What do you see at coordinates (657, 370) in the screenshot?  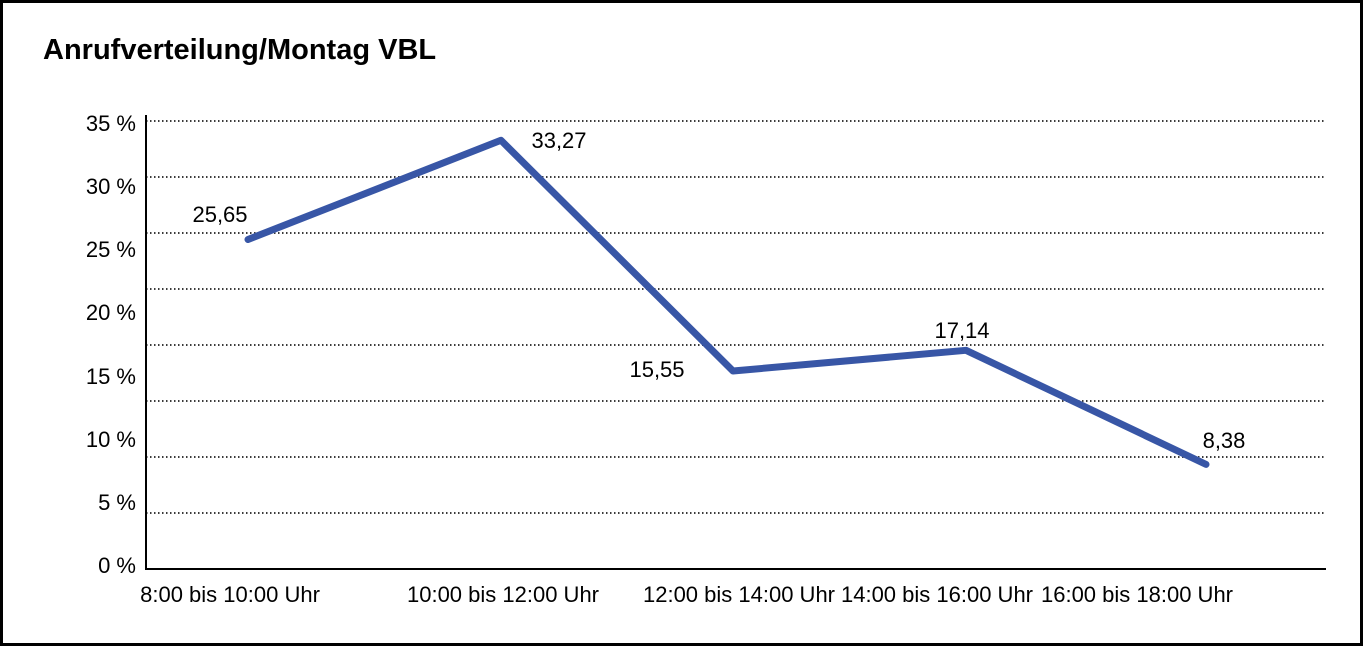 I see `data-point-label: 15,55` at bounding box center [657, 370].